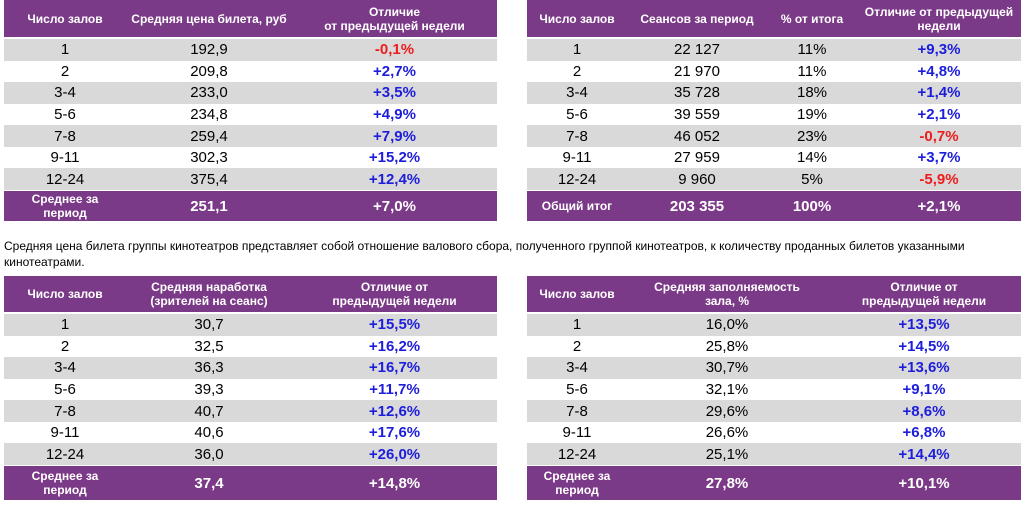 The image size is (1024, 510). I want to click on table-row: 7-8 40,7 +12,6%, so click(250, 411).